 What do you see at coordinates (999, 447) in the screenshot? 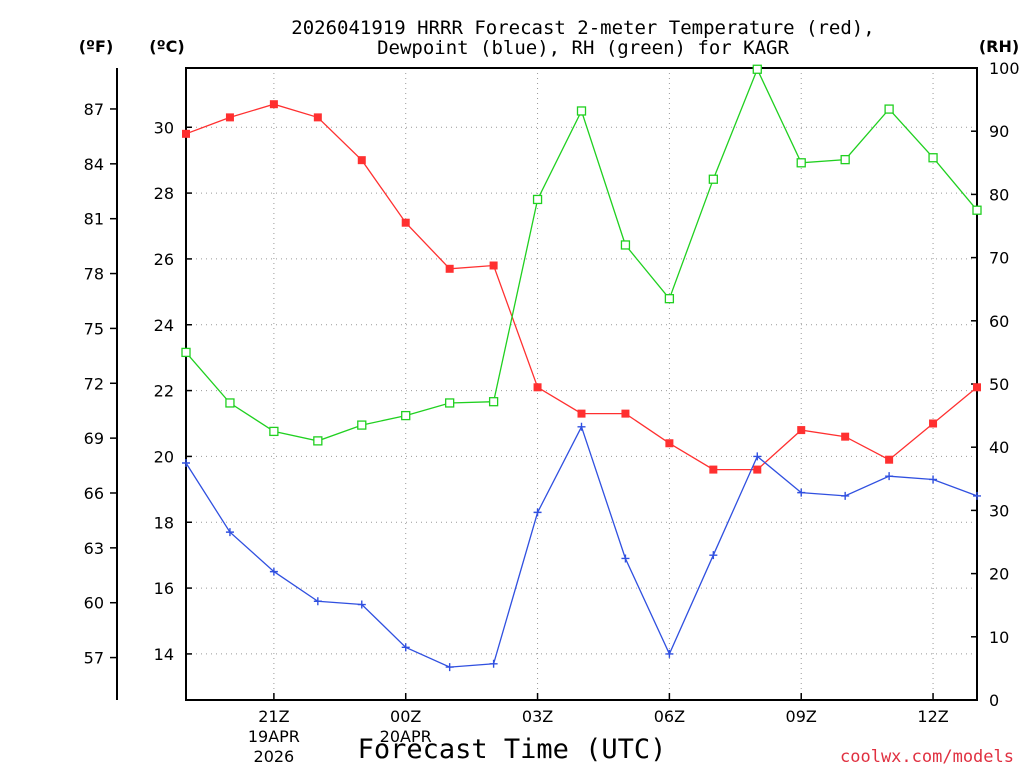
I see `rh-tick-label: 40` at bounding box center [999, 447].